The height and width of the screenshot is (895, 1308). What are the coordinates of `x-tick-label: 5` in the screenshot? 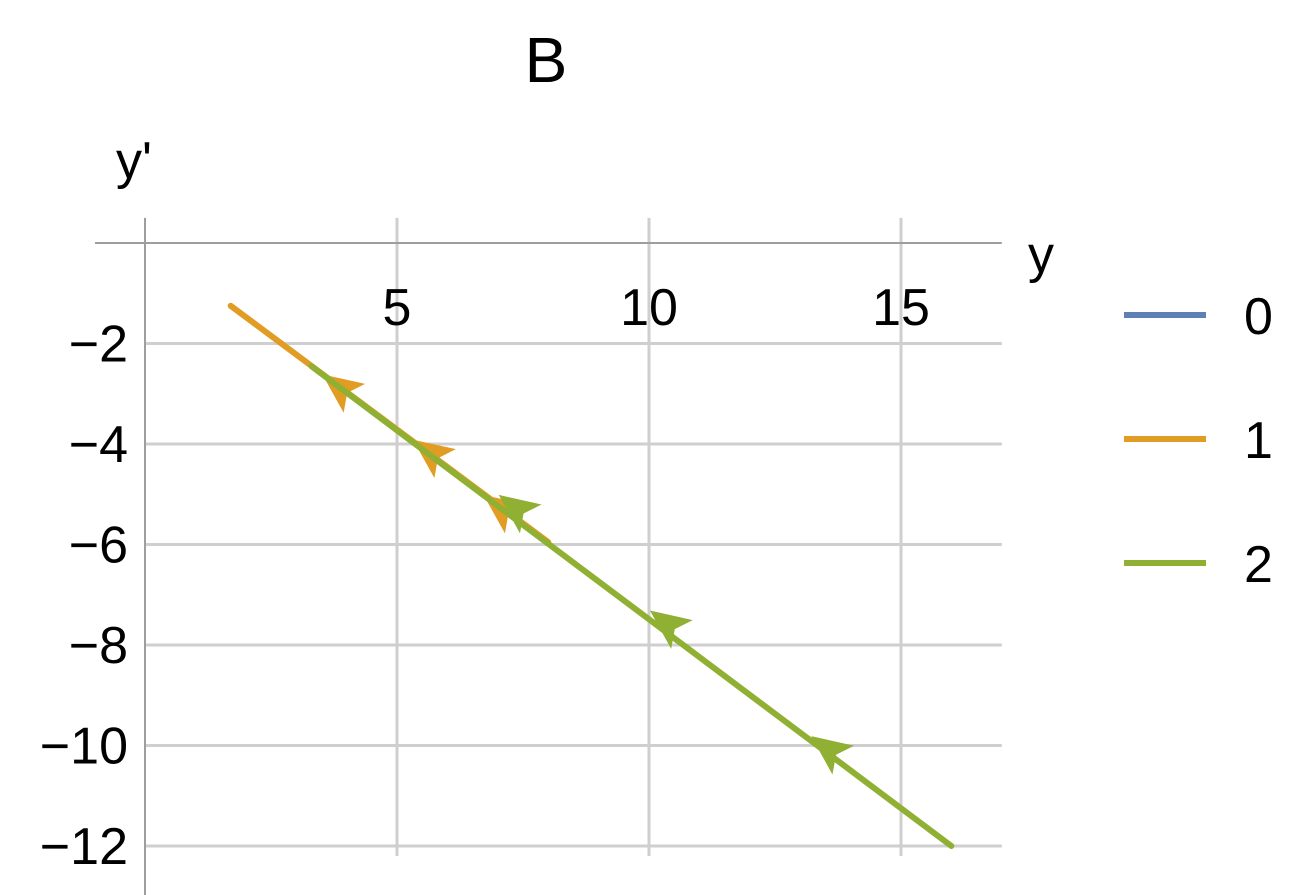 It's located at (397, 308).